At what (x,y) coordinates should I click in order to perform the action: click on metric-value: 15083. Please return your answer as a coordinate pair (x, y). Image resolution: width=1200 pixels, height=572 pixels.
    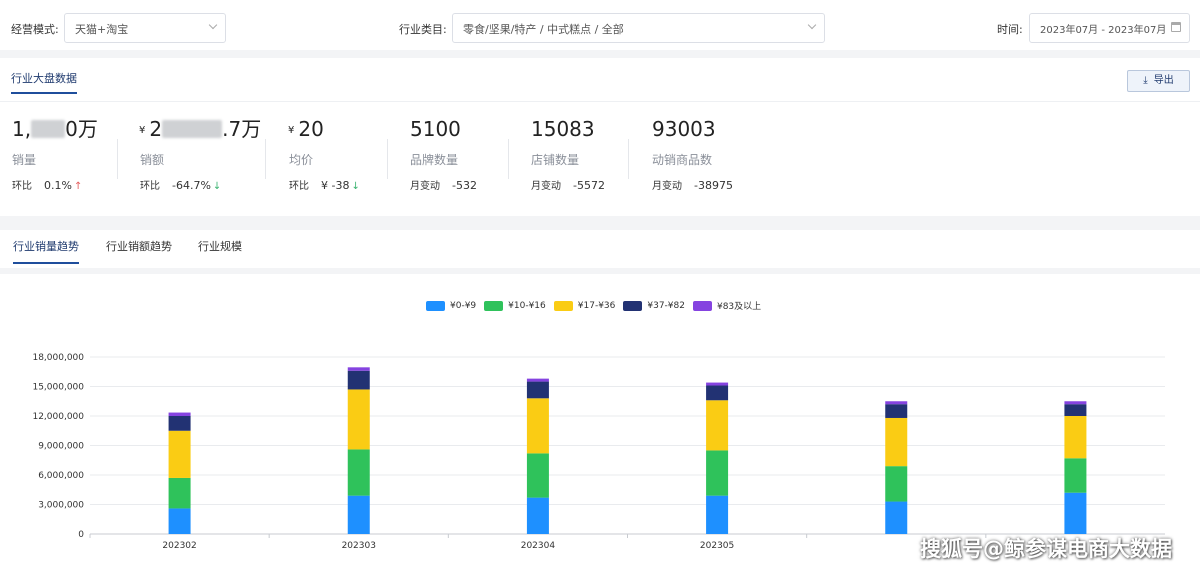
    Looking at the image, I should click on (563, 129).